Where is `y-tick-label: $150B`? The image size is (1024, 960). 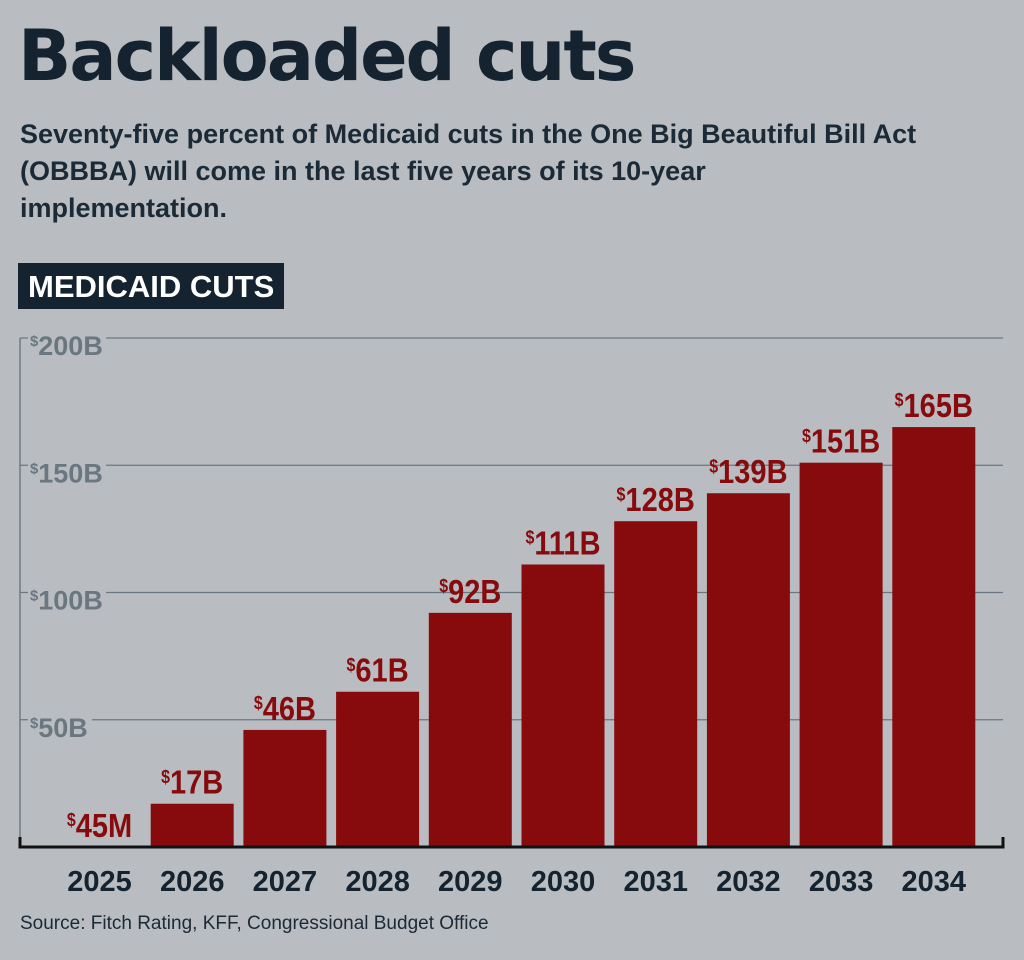 y-tick-label: $150B is located at coordinates (66, 473).